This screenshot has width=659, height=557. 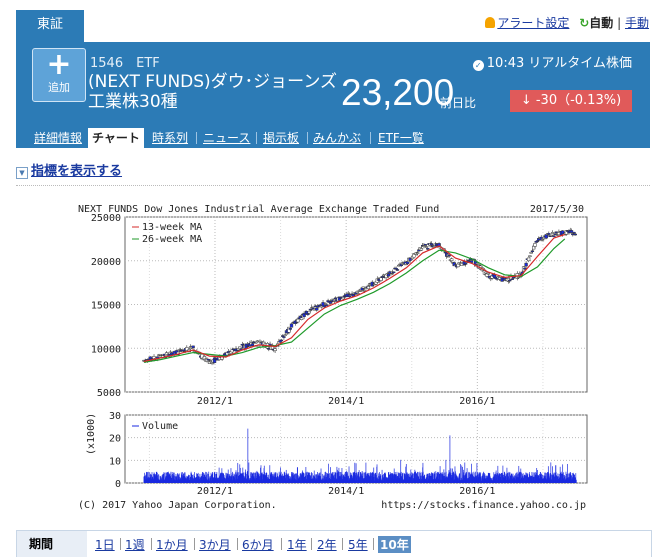 What do you see at coordinates (333, 185) in the screenshot?
I see `divider` at bounding box center [333, 185].